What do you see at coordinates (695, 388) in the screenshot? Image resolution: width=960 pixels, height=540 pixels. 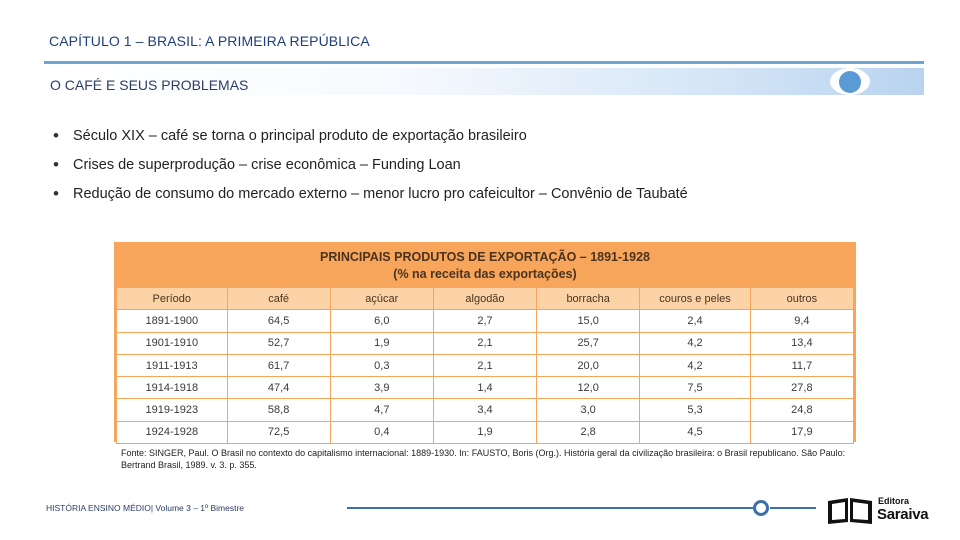 I see `table-cell: 7,5` at bounding box center [695, 388].